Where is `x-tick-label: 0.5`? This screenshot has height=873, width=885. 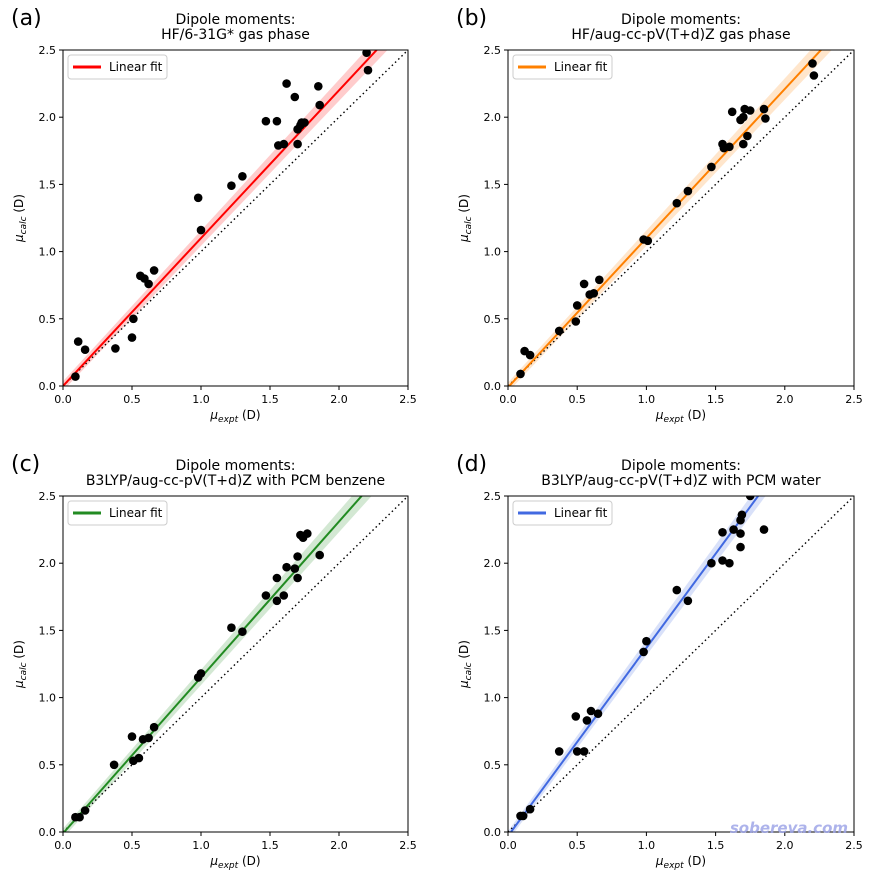 x-tick-label: 0.5 is located at coordinates (132, 845).